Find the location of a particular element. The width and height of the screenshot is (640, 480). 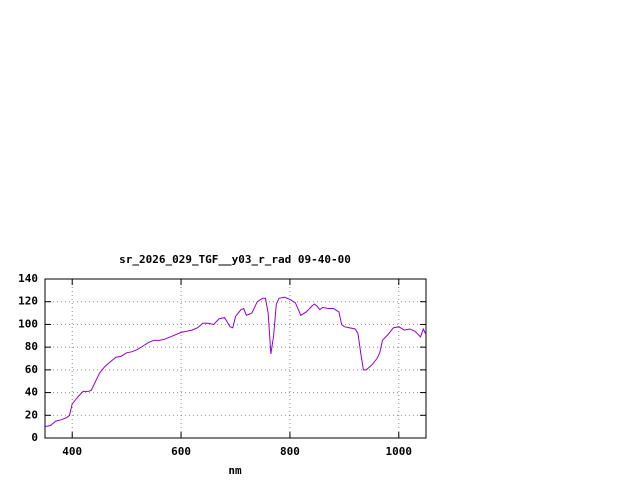

x-tick-label: 800 is located at coordinates (290, 451).